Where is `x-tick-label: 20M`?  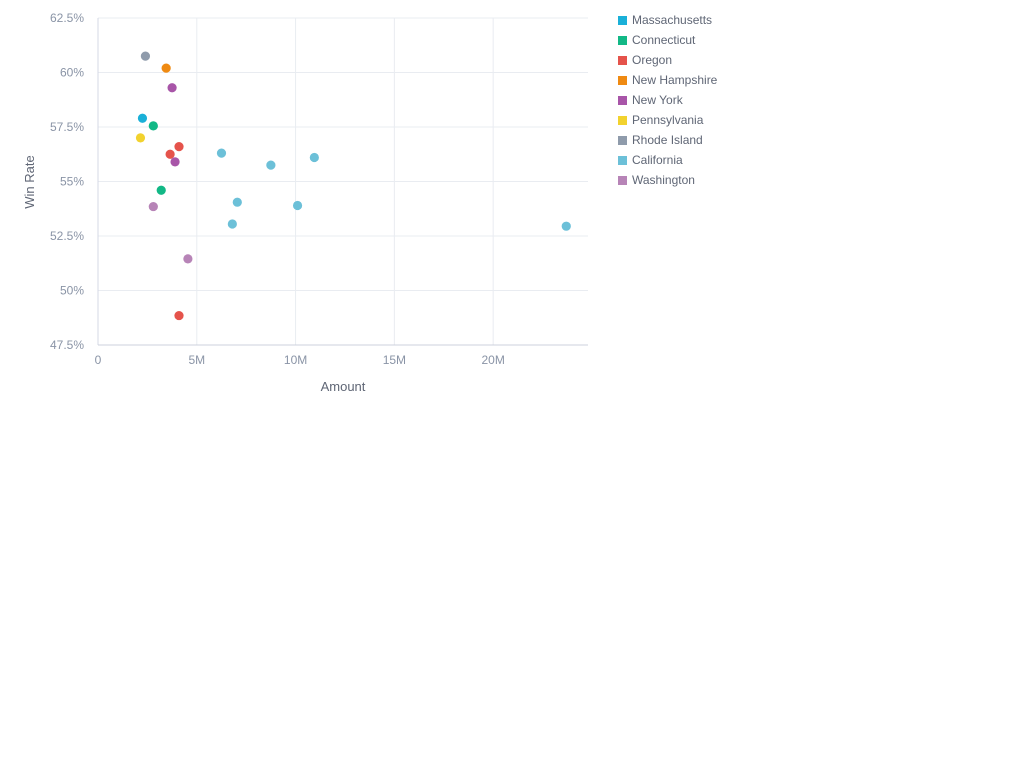 x-tick-label: 20M is located at coordinates (492, 360).